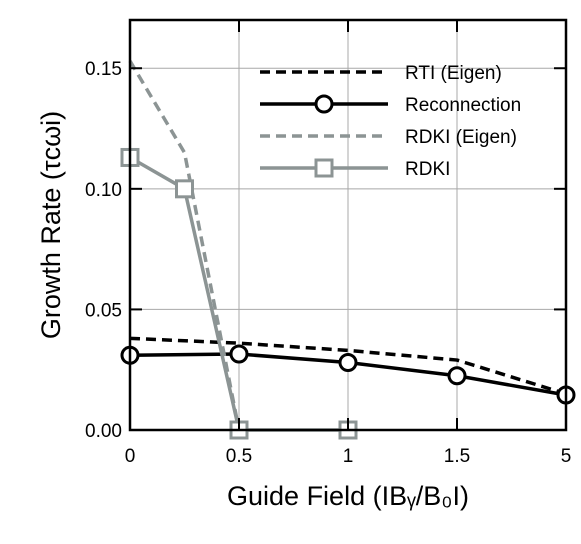  I want to click on legend-label: RDKI, so click(427, 169).